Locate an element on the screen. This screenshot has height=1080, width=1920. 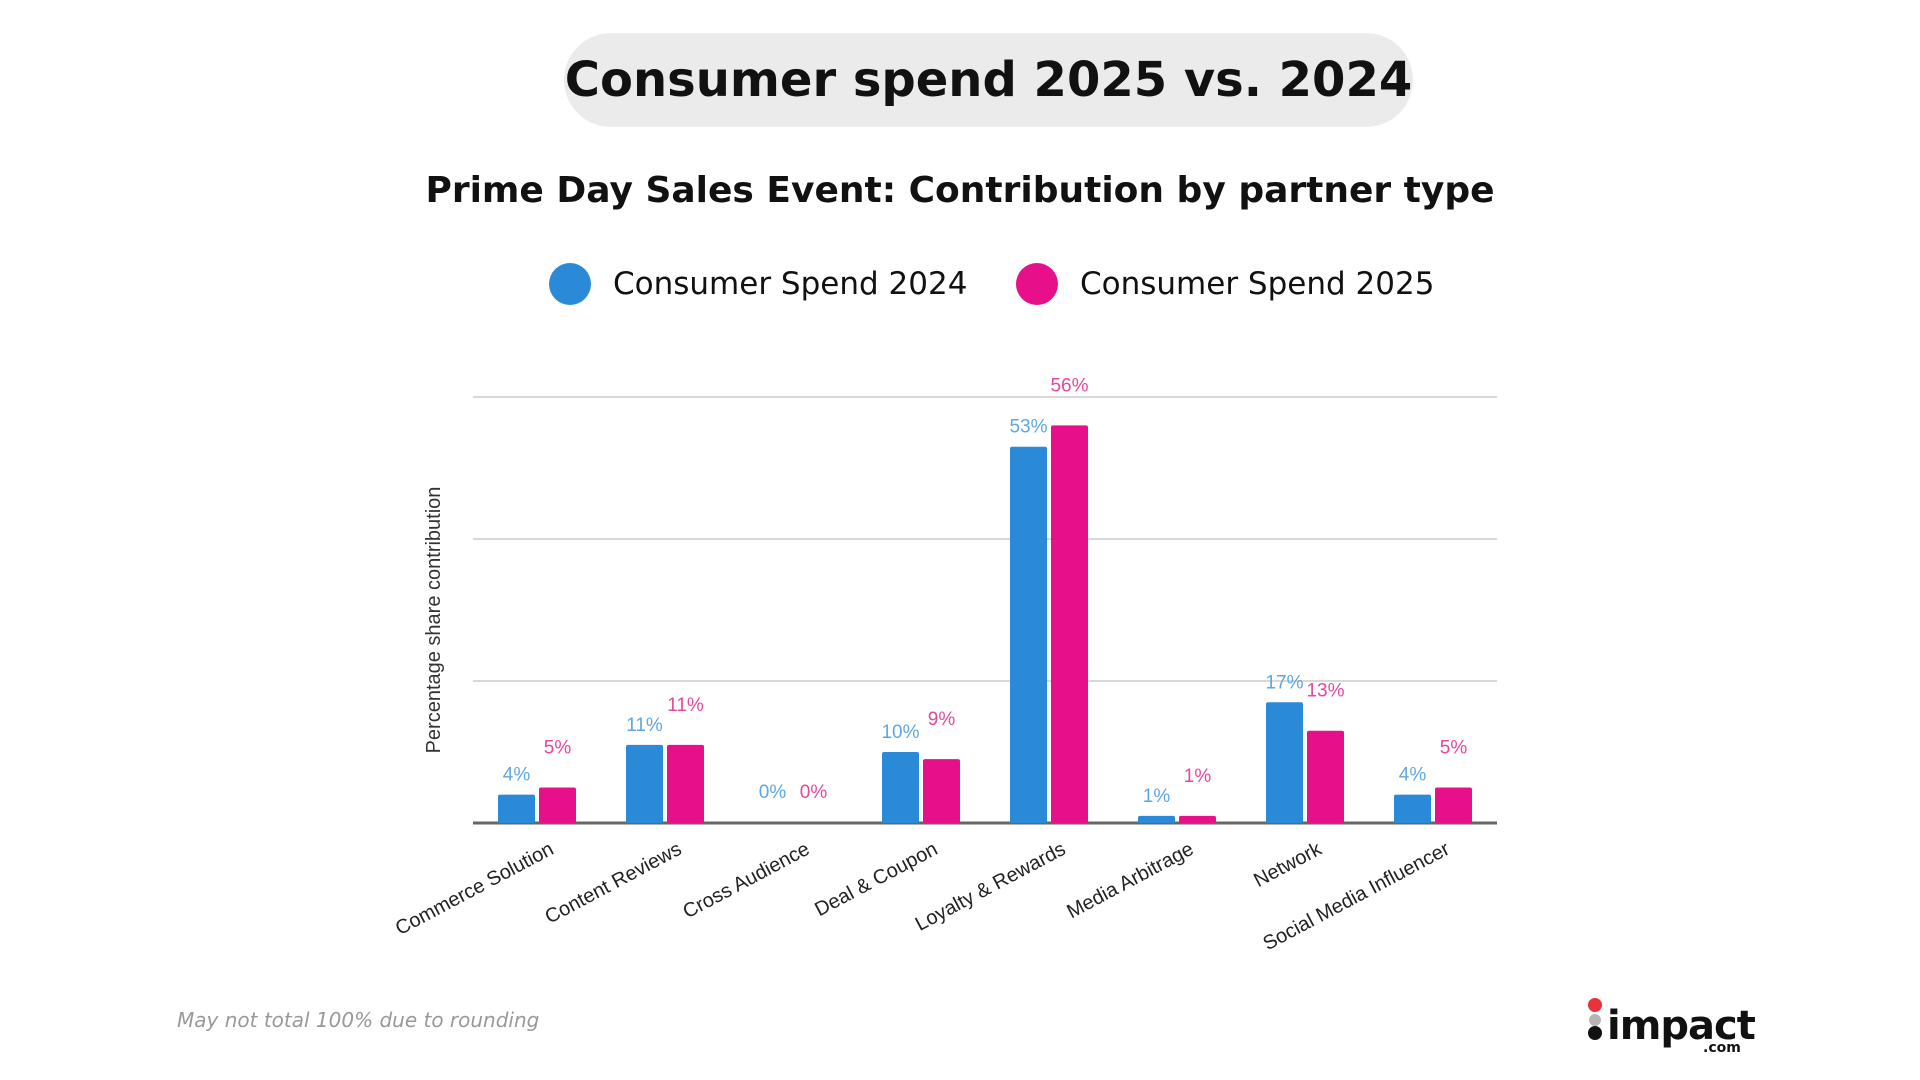
x-tick-label: Deal & Coupon is located at coordinates (876, 879).